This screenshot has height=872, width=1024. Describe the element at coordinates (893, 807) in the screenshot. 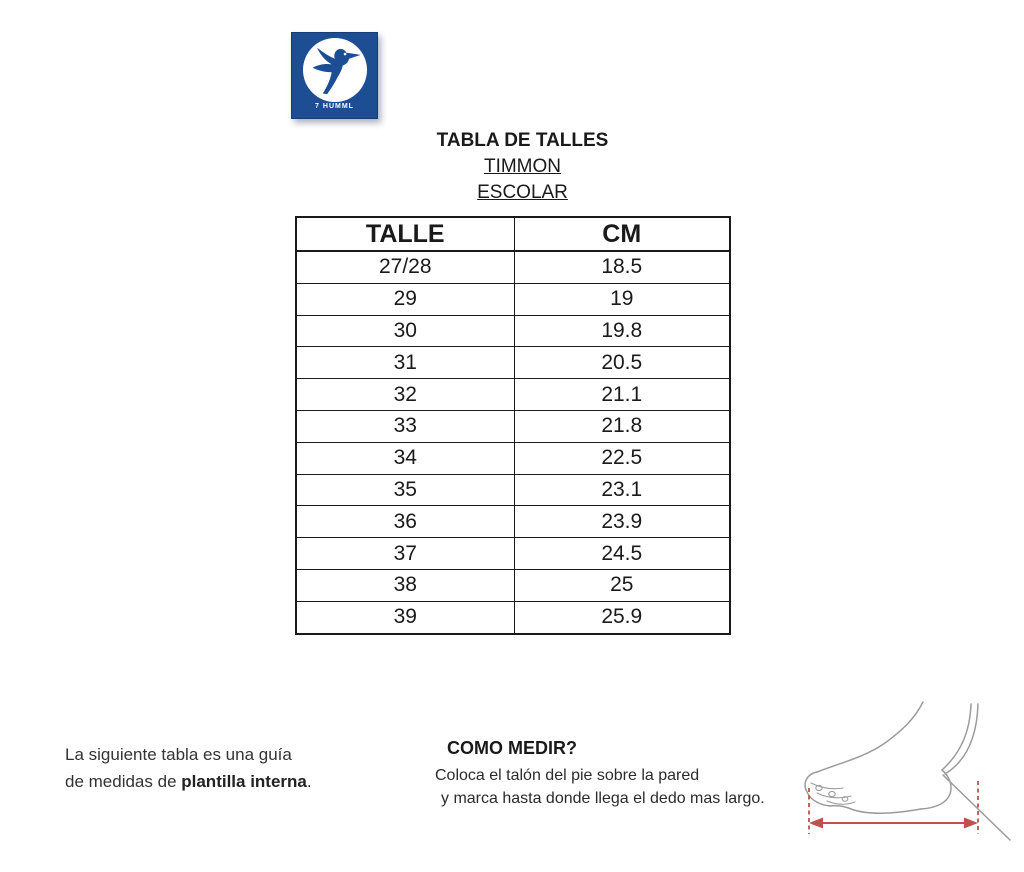

I see `measure-length-arrow` at that location.